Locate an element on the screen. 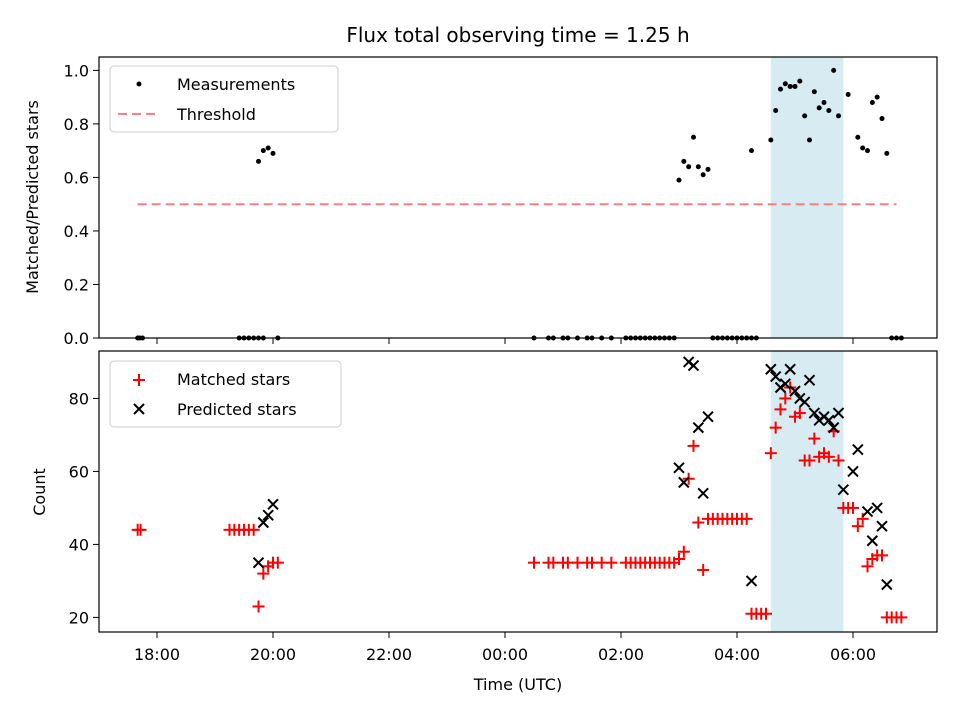  x-tick-label: 20:00 is located at coordinates (273, 654).